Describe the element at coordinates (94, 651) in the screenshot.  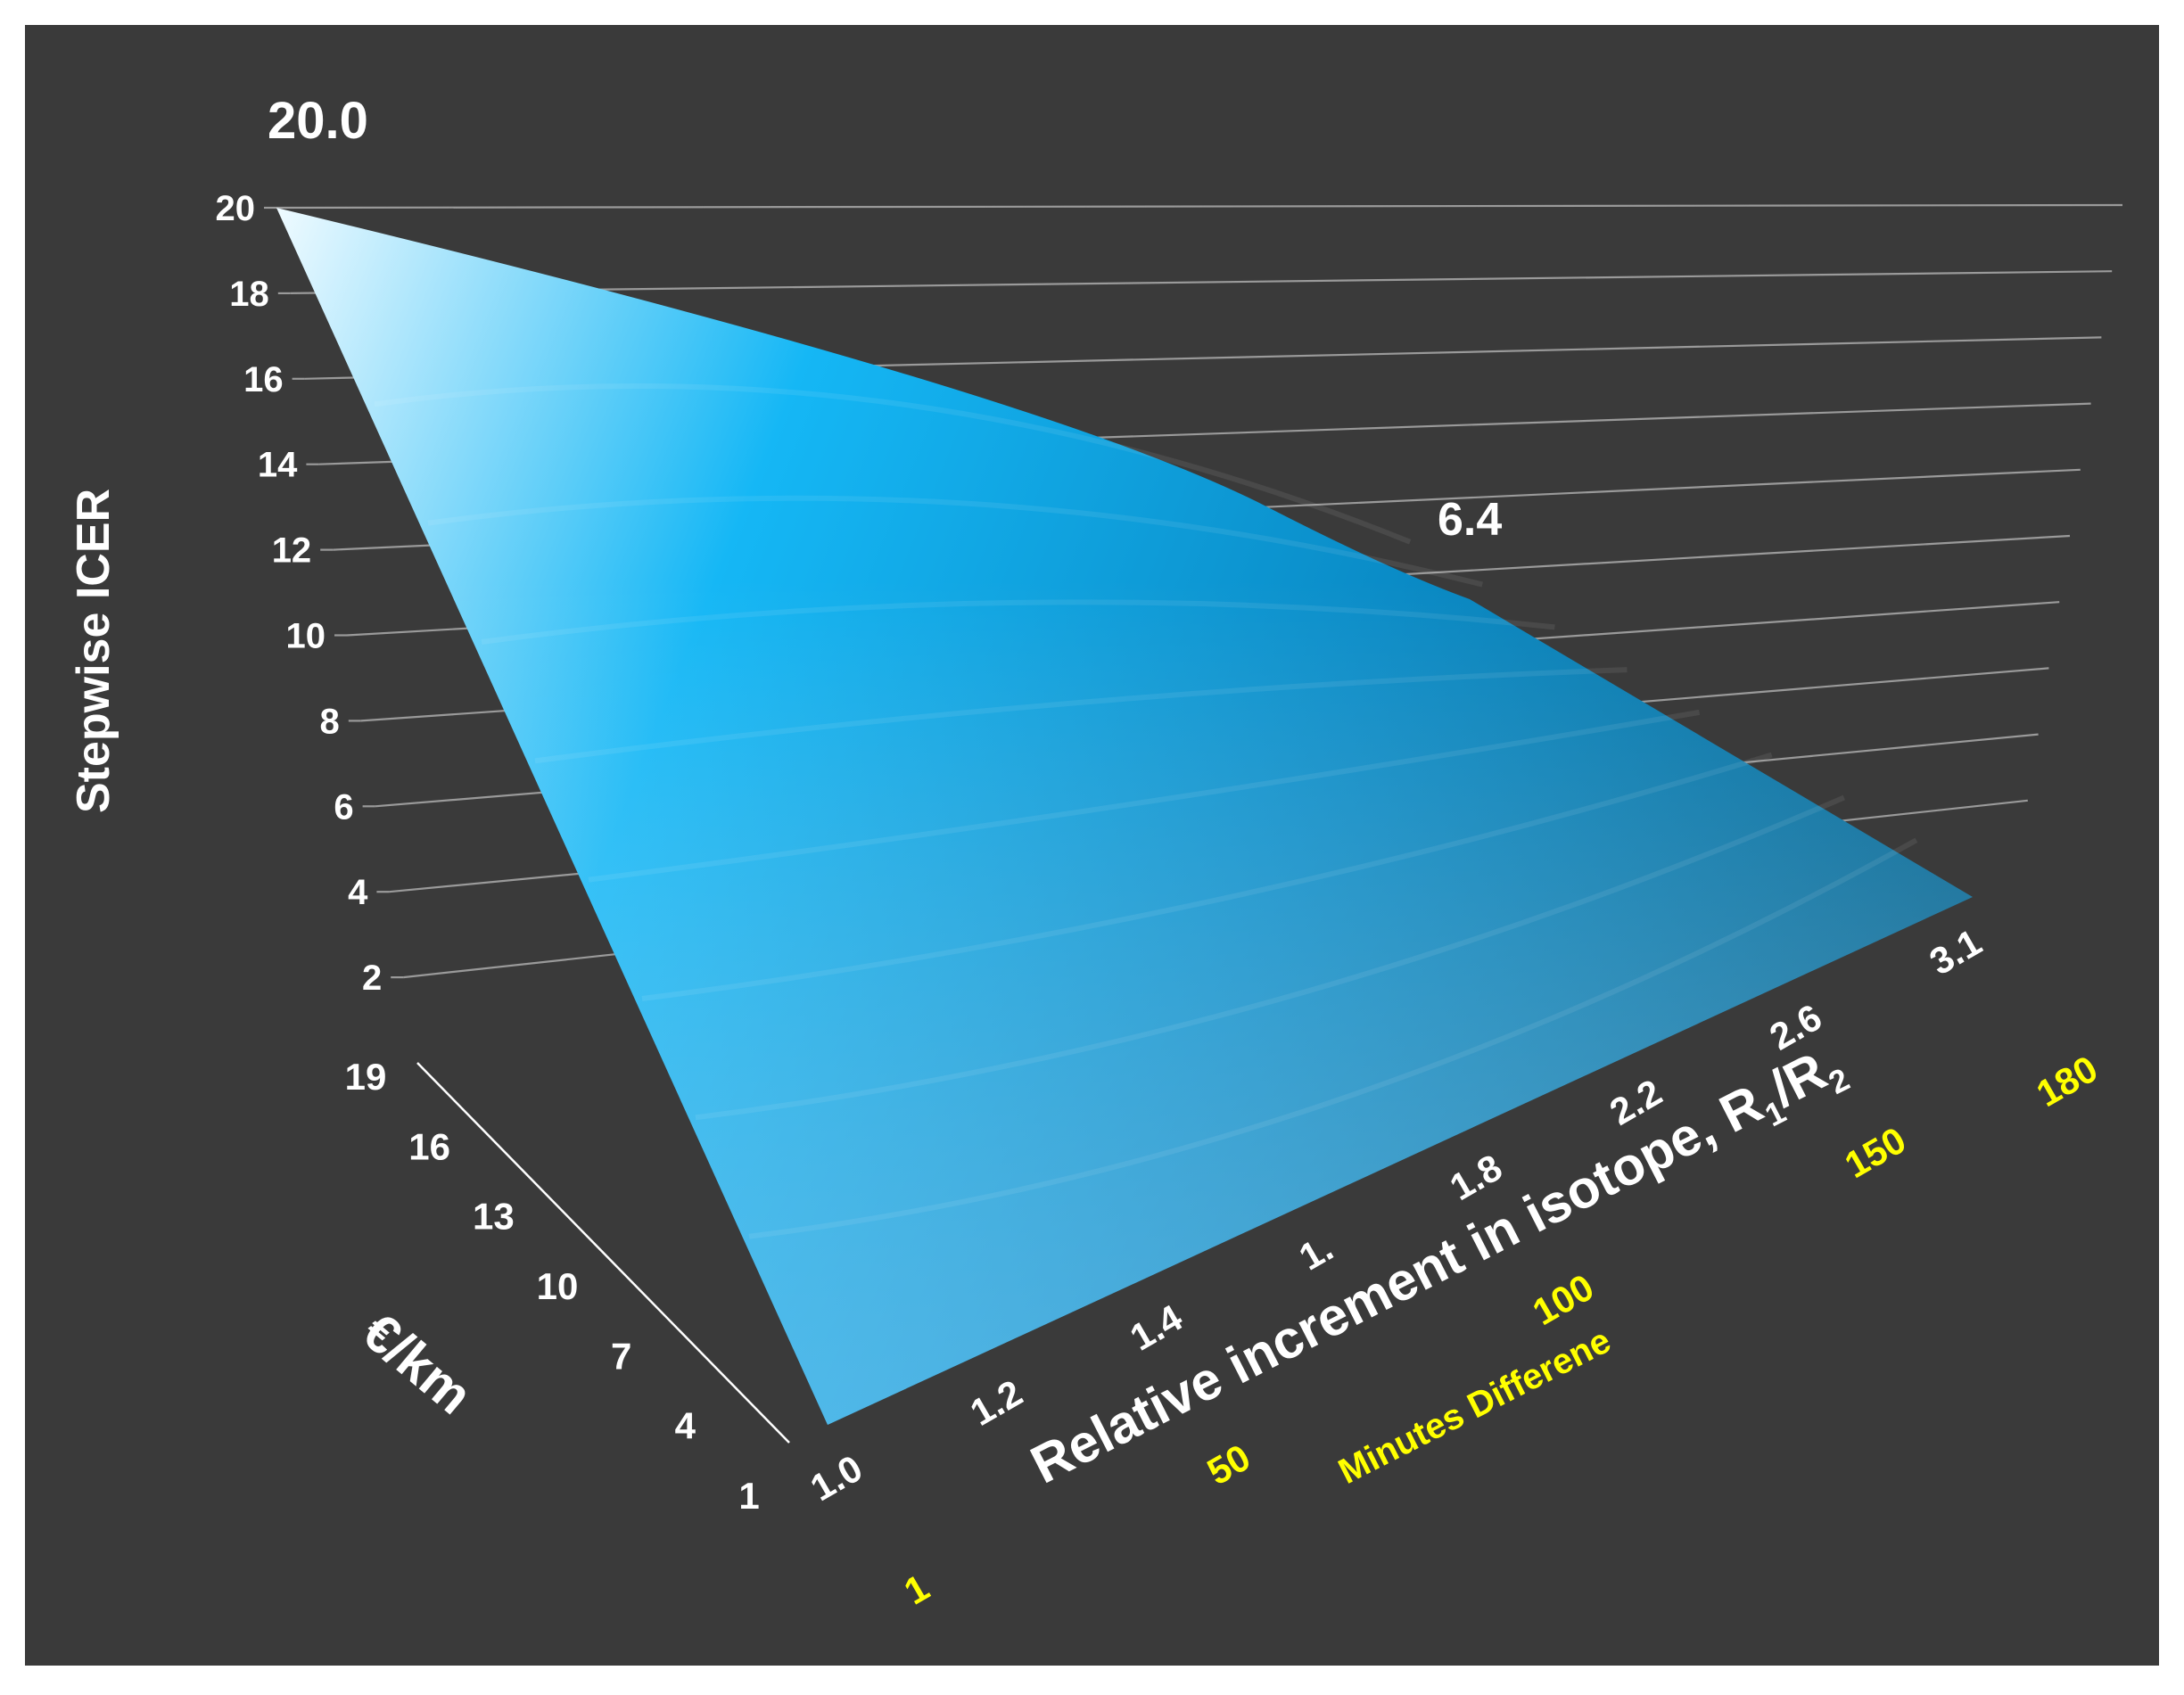
I see `z-axis-title: Stepwise ICER` at that location.